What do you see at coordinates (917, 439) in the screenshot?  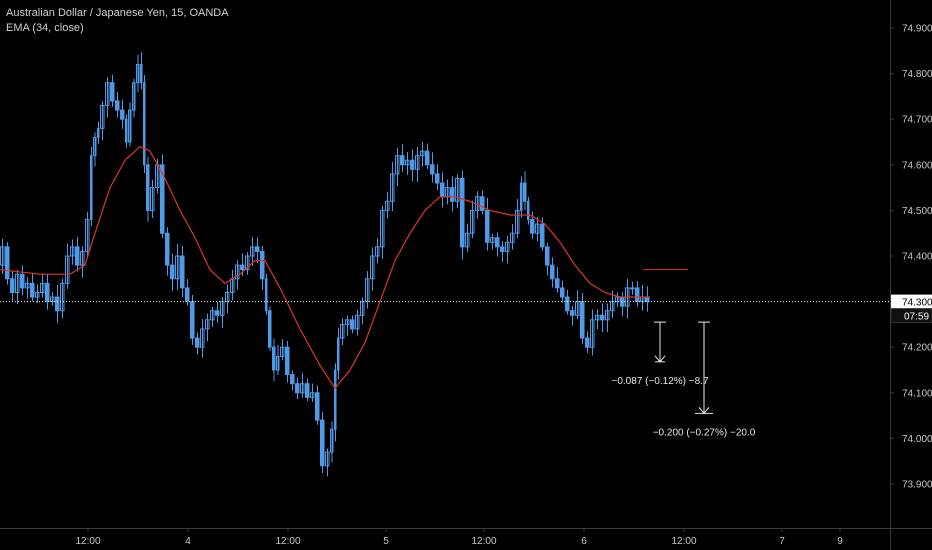 I see `y-tick-label: 74.000` at bounding box center [917, 439].